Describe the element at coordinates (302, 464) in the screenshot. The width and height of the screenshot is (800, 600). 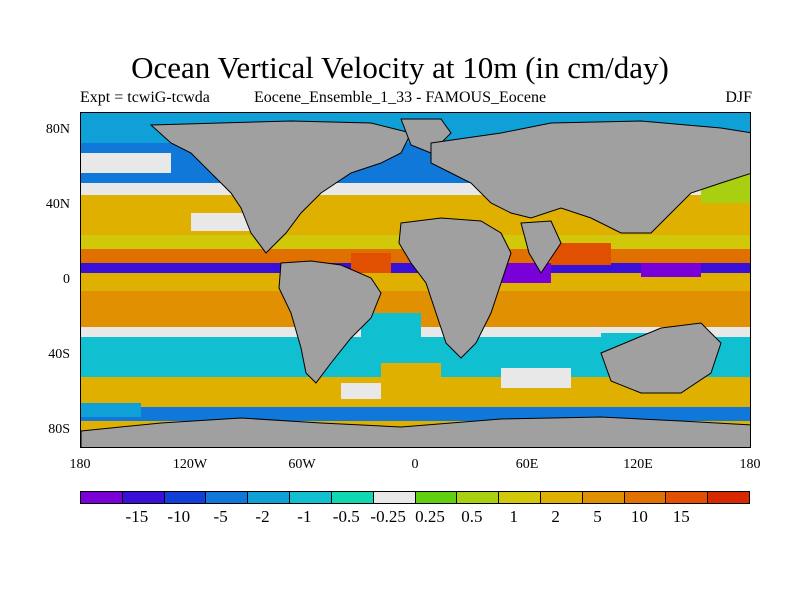
I see `lon-label-60w: 60W` at that location.